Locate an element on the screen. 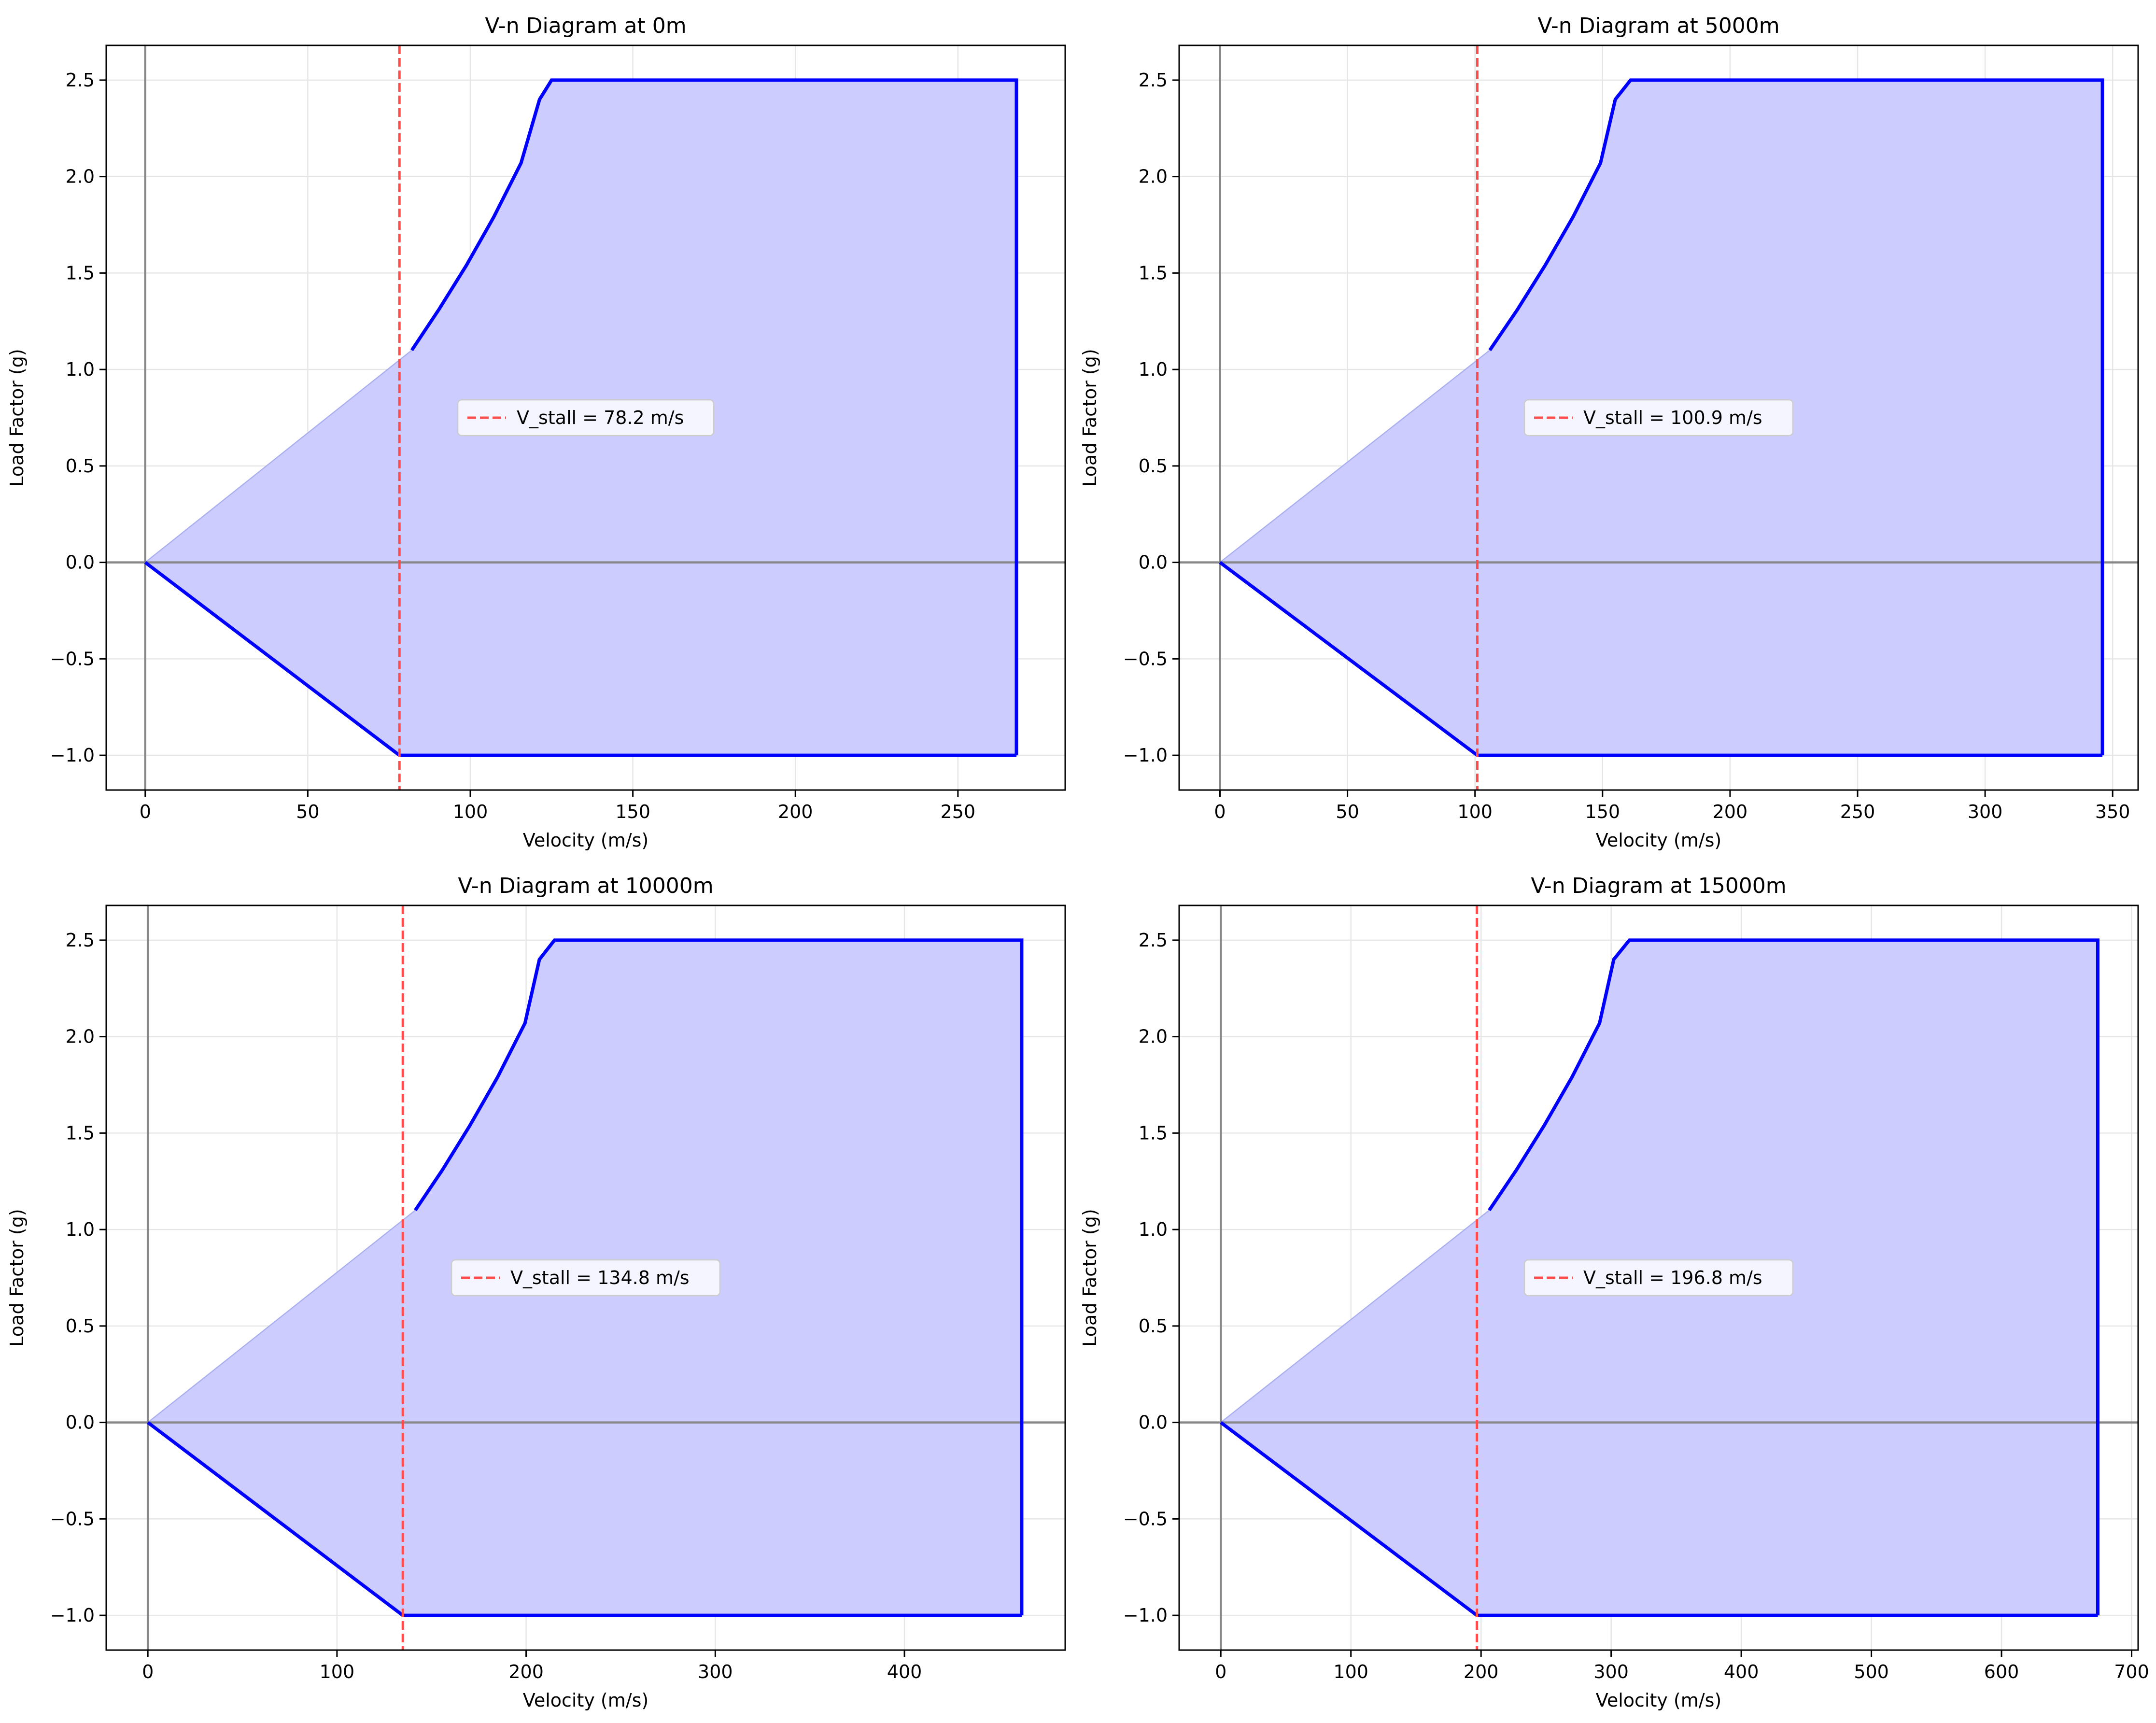  legend-label: V_stall = 134.8 m/s is located at coordinates (600, 1277).